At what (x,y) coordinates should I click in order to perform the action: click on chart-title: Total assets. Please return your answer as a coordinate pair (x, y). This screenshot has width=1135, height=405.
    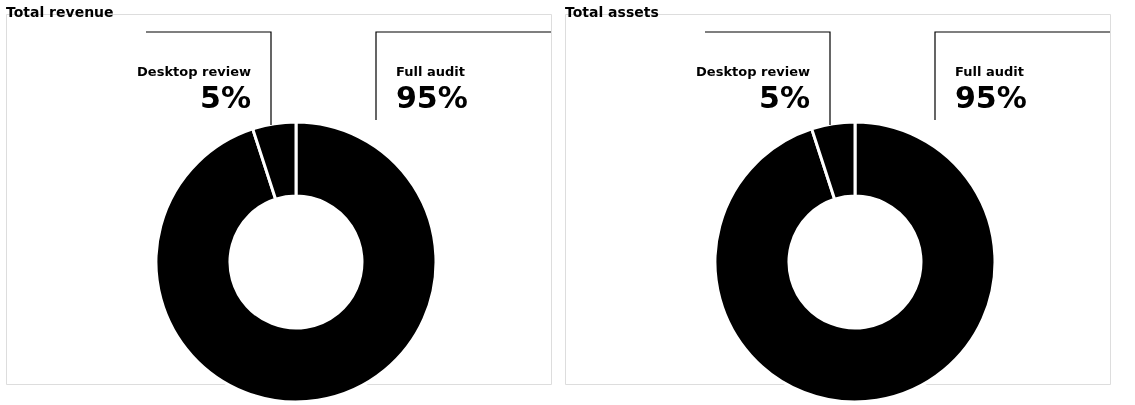
    Looking at the image, I should click on (612, 12).